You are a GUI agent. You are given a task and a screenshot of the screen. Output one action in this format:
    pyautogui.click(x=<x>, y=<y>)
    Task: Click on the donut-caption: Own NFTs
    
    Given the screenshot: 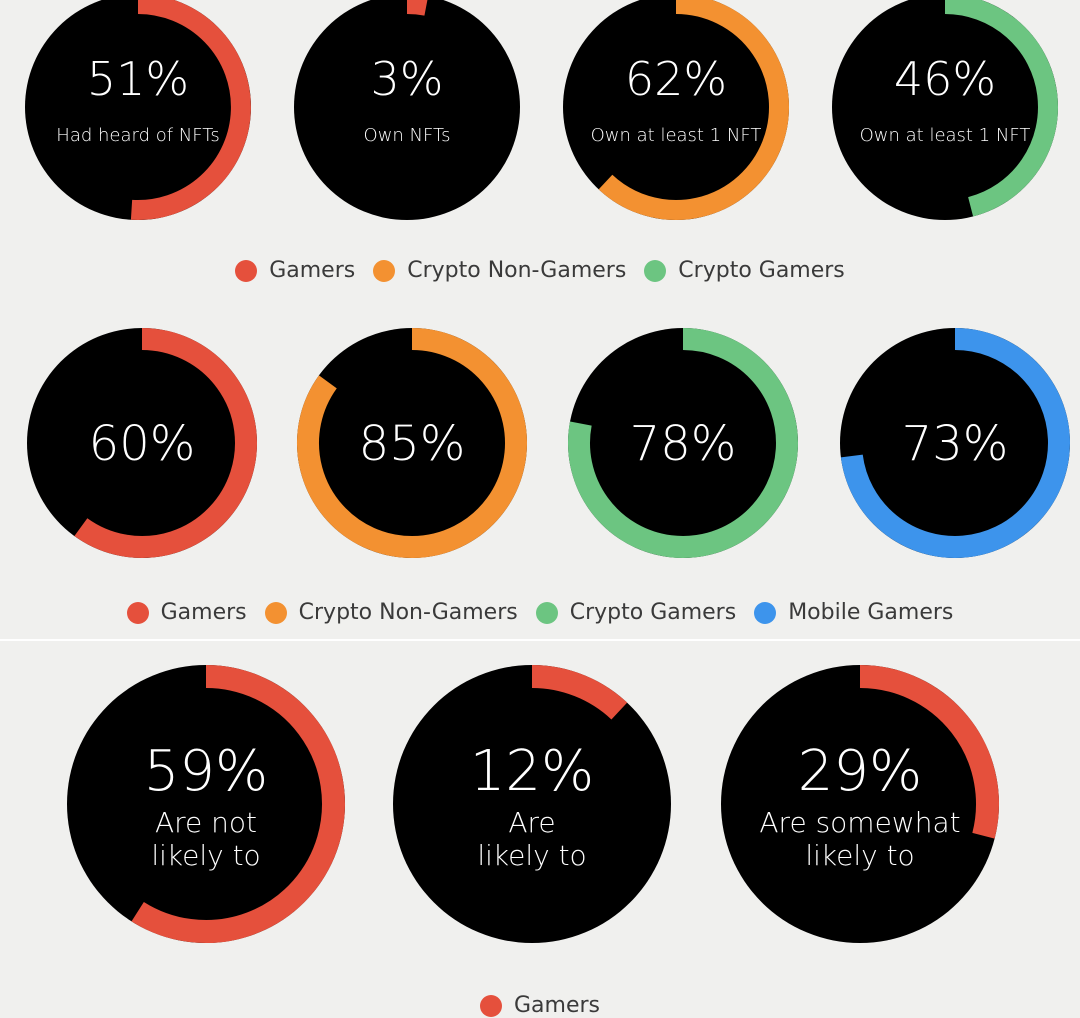 What is the action you would take?
    pyautogui.click(x=407, y=135)
    